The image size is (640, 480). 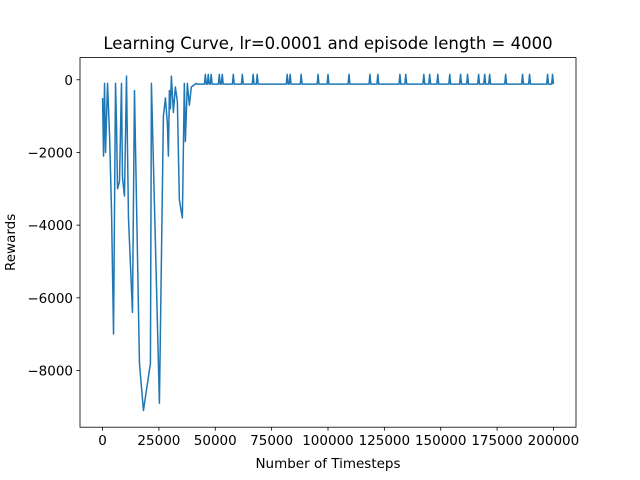 What do you see at coordinates (50, 153) in the screenshot?
I see `y-tick-label: −2000` at bounding box center [50, 153].